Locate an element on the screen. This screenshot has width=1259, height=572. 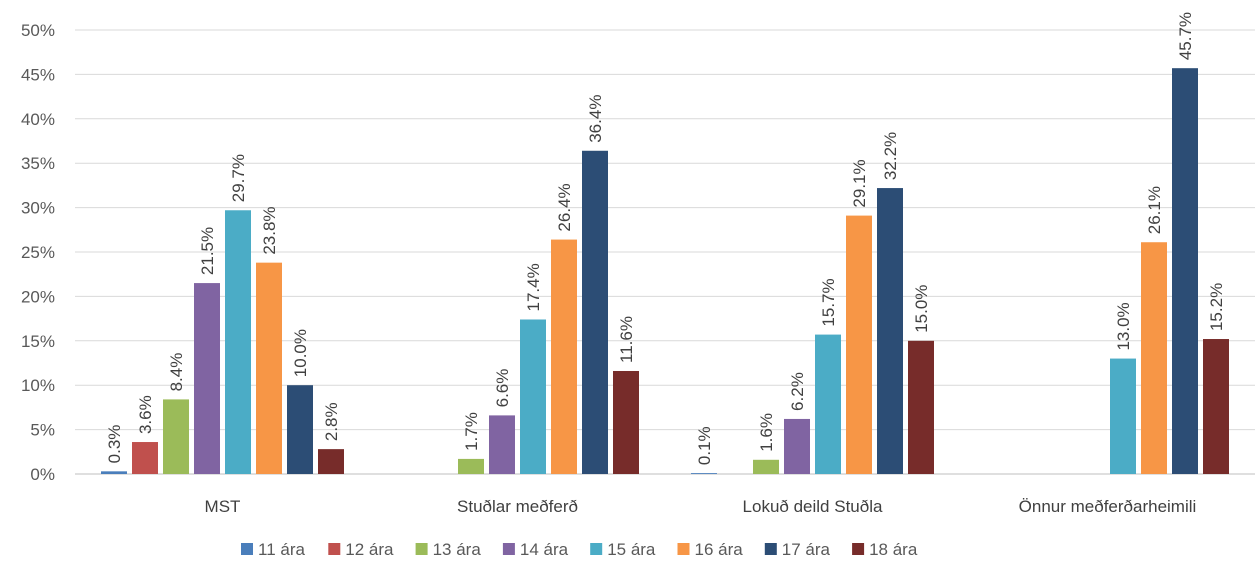
data-label: 17.4% is located at coordinates (533, 287).